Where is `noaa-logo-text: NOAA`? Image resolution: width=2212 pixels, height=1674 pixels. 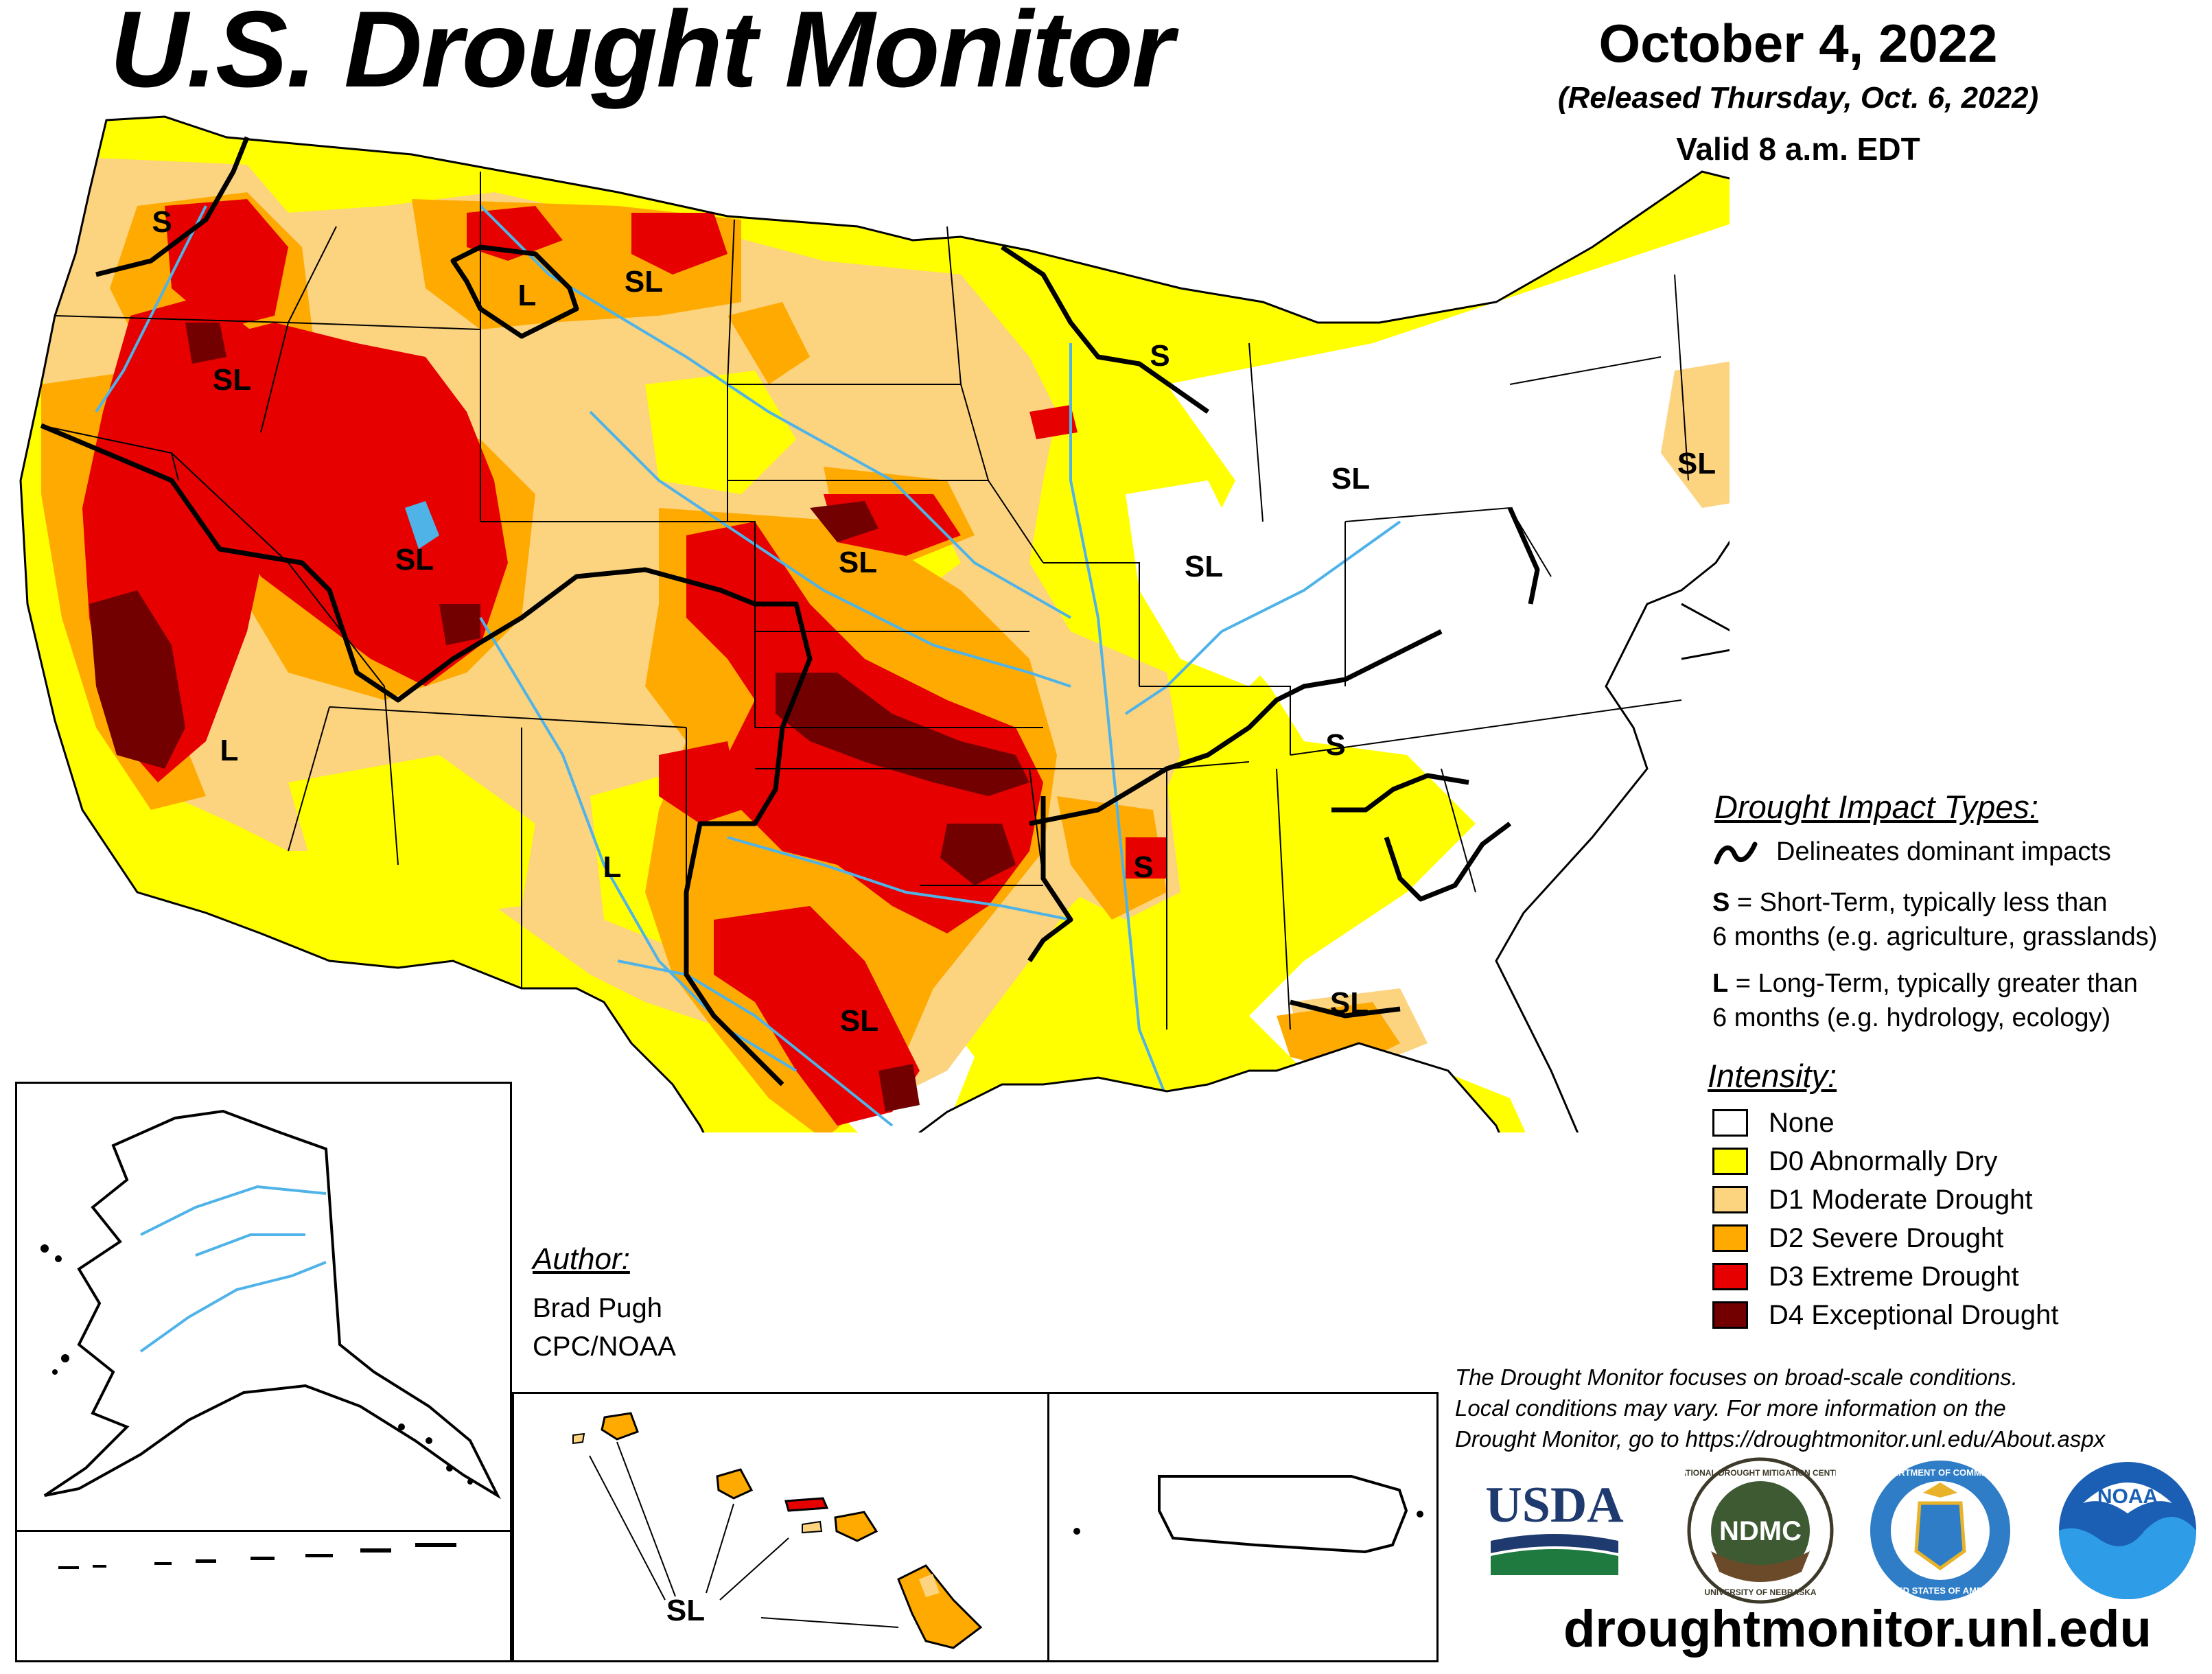
noaa-logo-text: NOAA is located at coordinates (2127, 1496).